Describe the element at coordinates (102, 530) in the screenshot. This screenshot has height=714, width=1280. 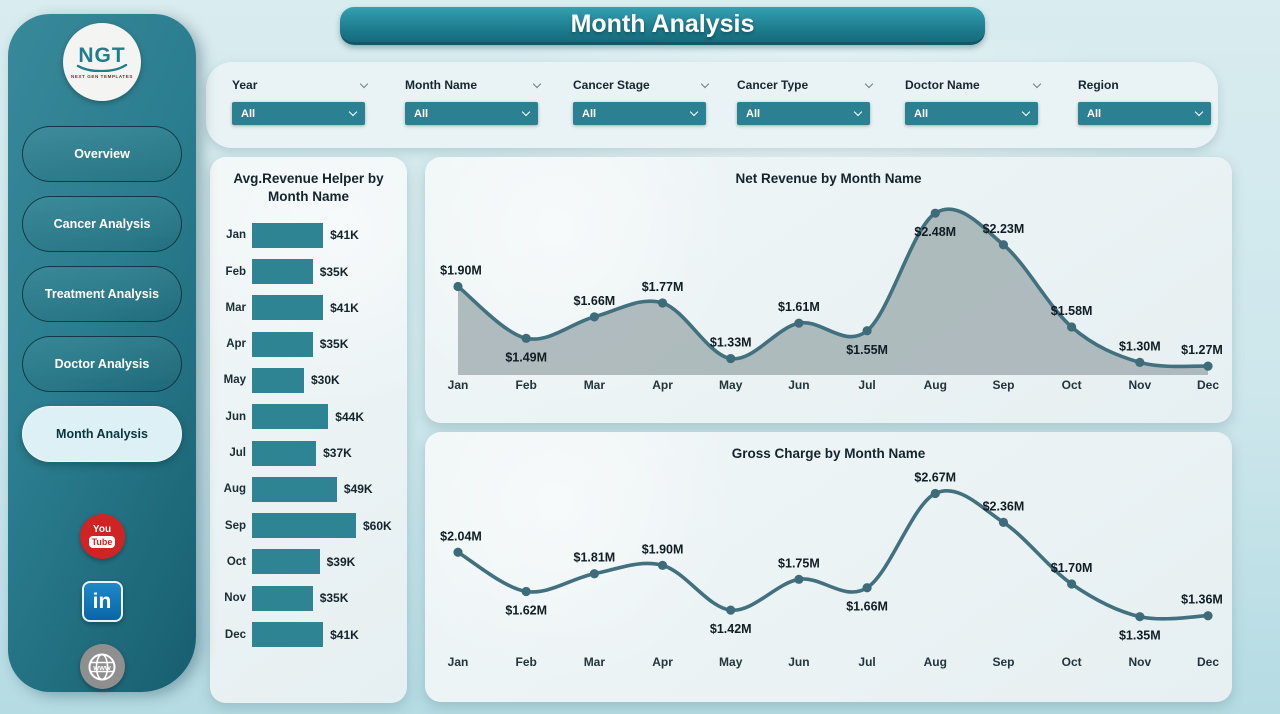
I see `youtube-text-top: You` at that location.